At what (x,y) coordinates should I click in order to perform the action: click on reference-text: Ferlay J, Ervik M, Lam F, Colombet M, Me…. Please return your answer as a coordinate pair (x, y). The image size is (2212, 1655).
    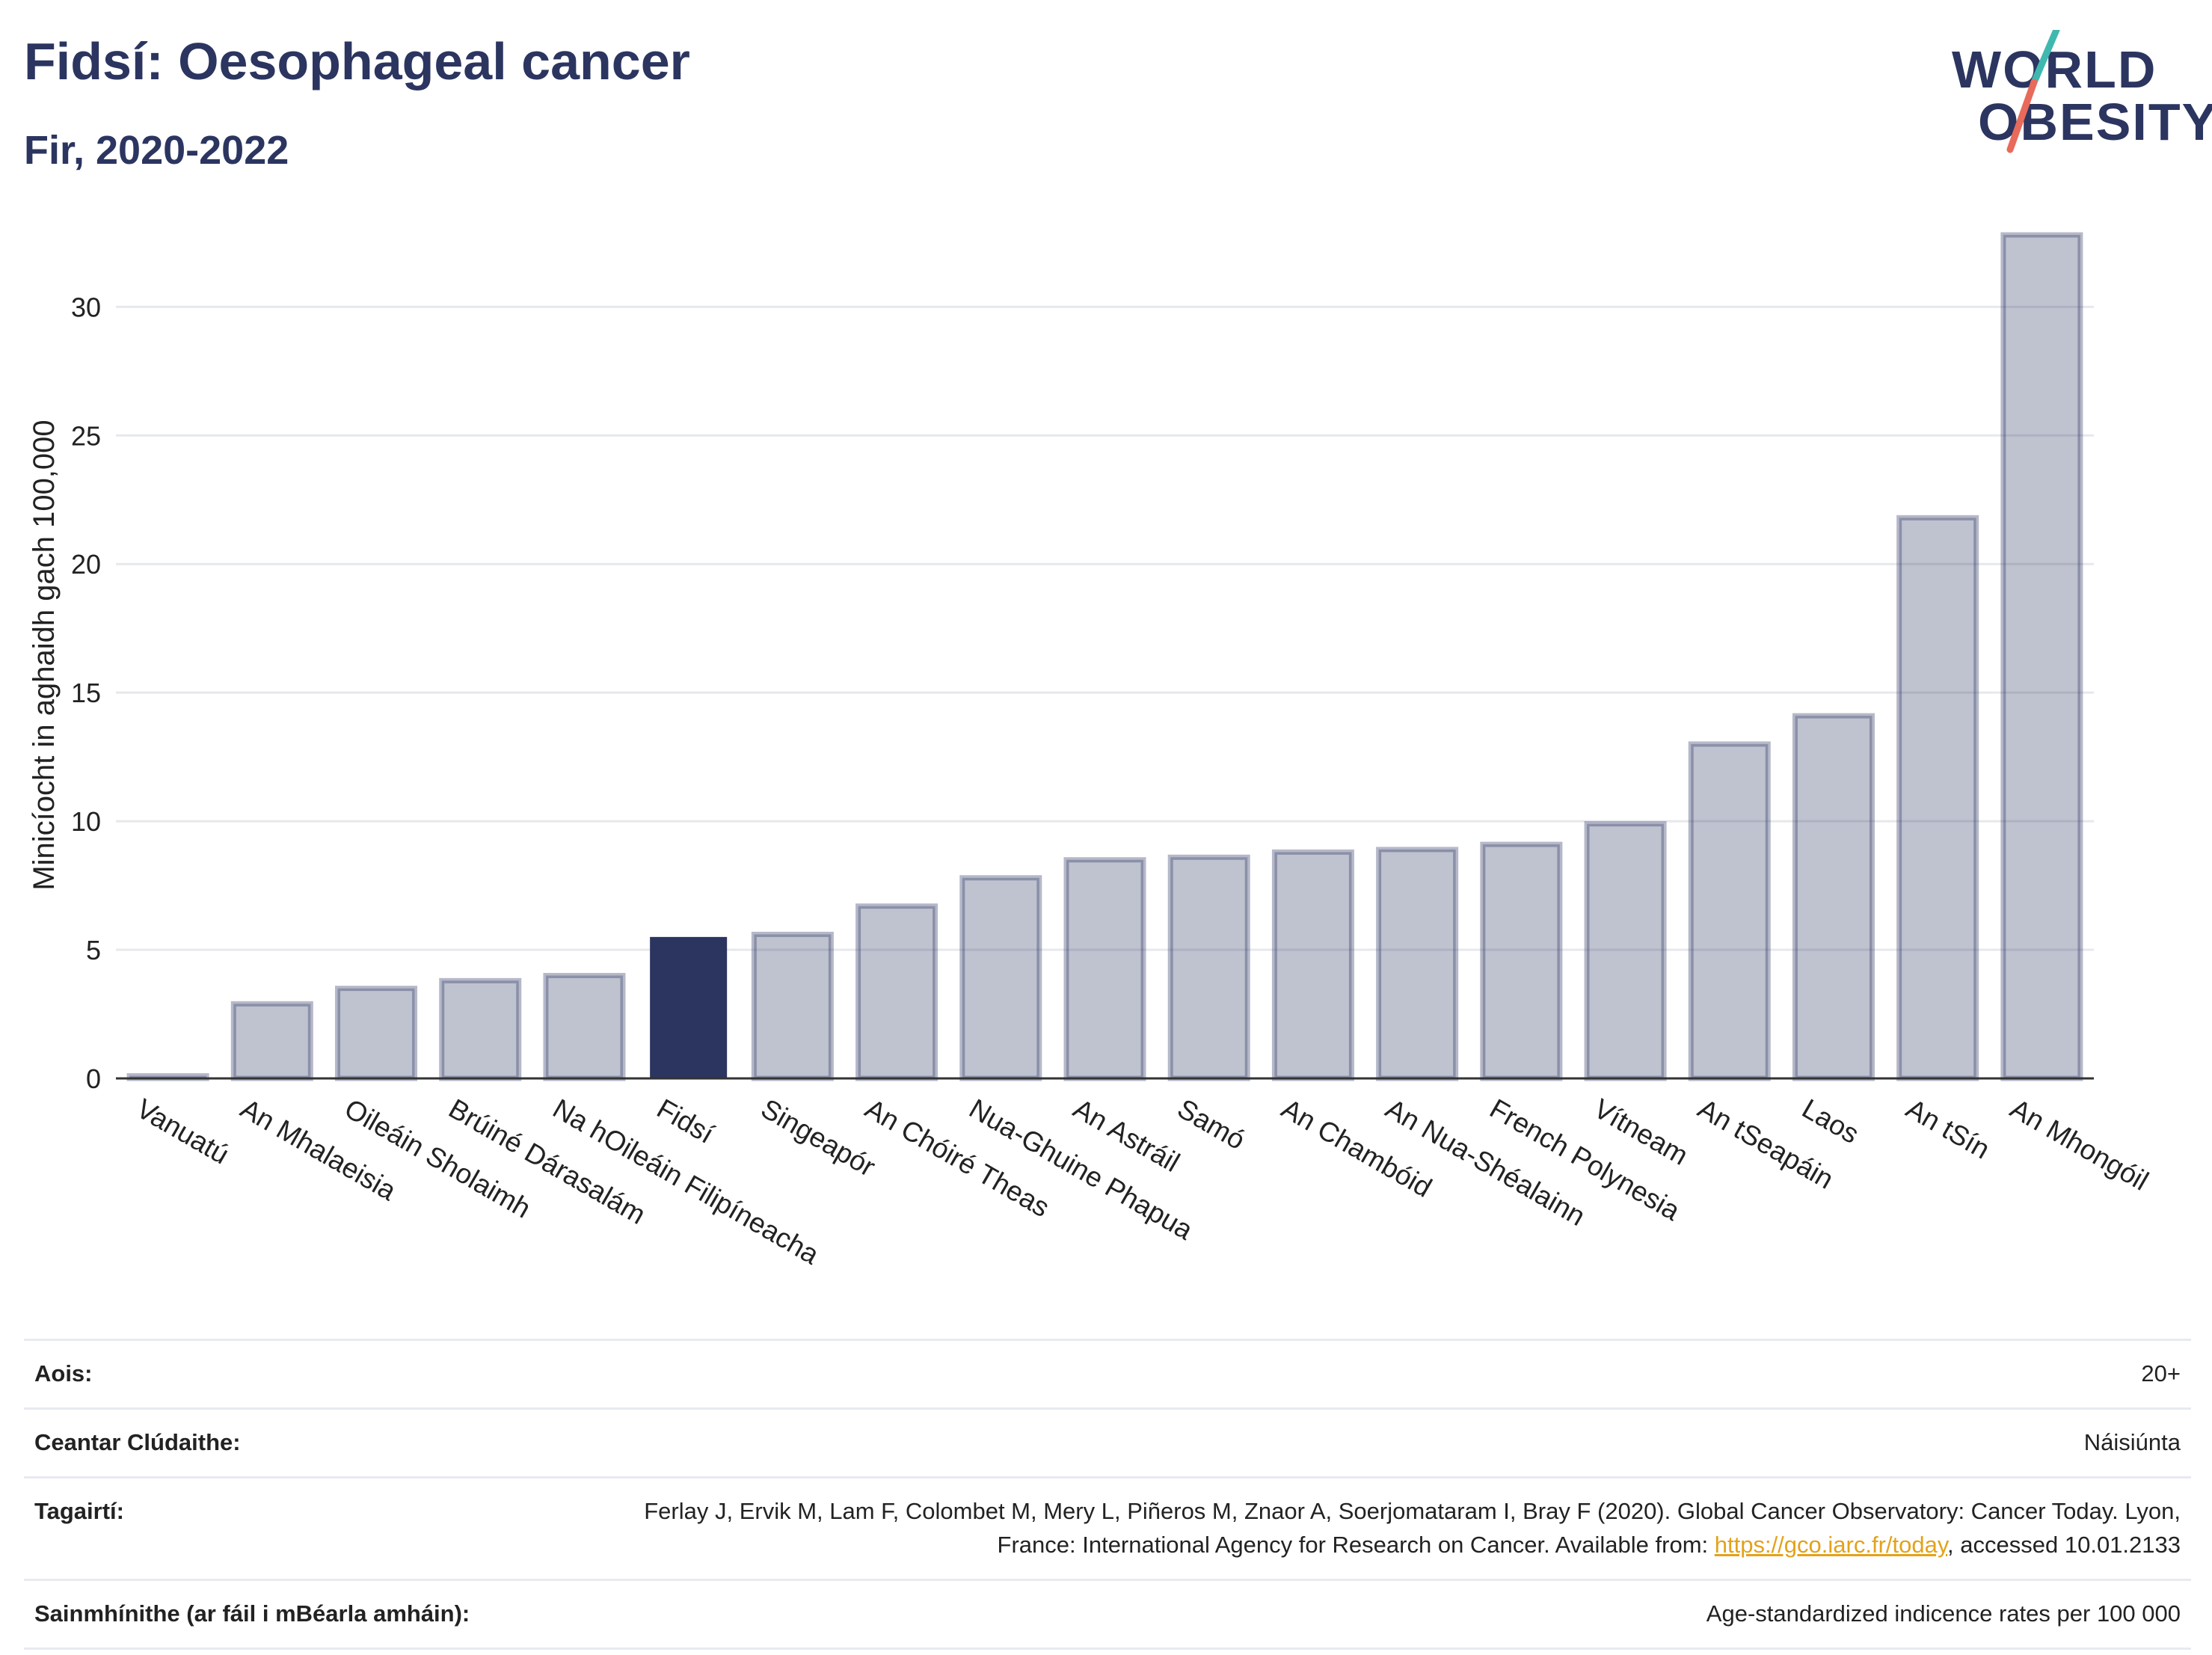
    Looking at the image, I should click on (1412, 1527).